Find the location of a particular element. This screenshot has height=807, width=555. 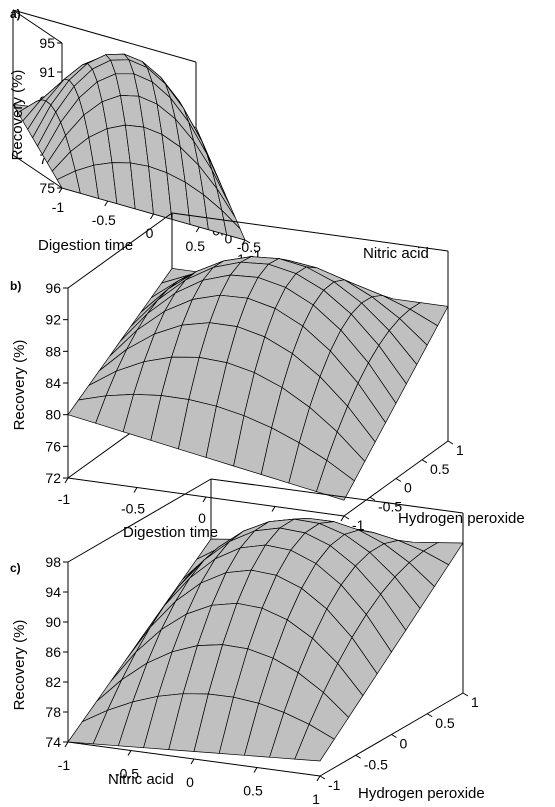

z-tick-label: 95 is located at coordinates (47, 43).